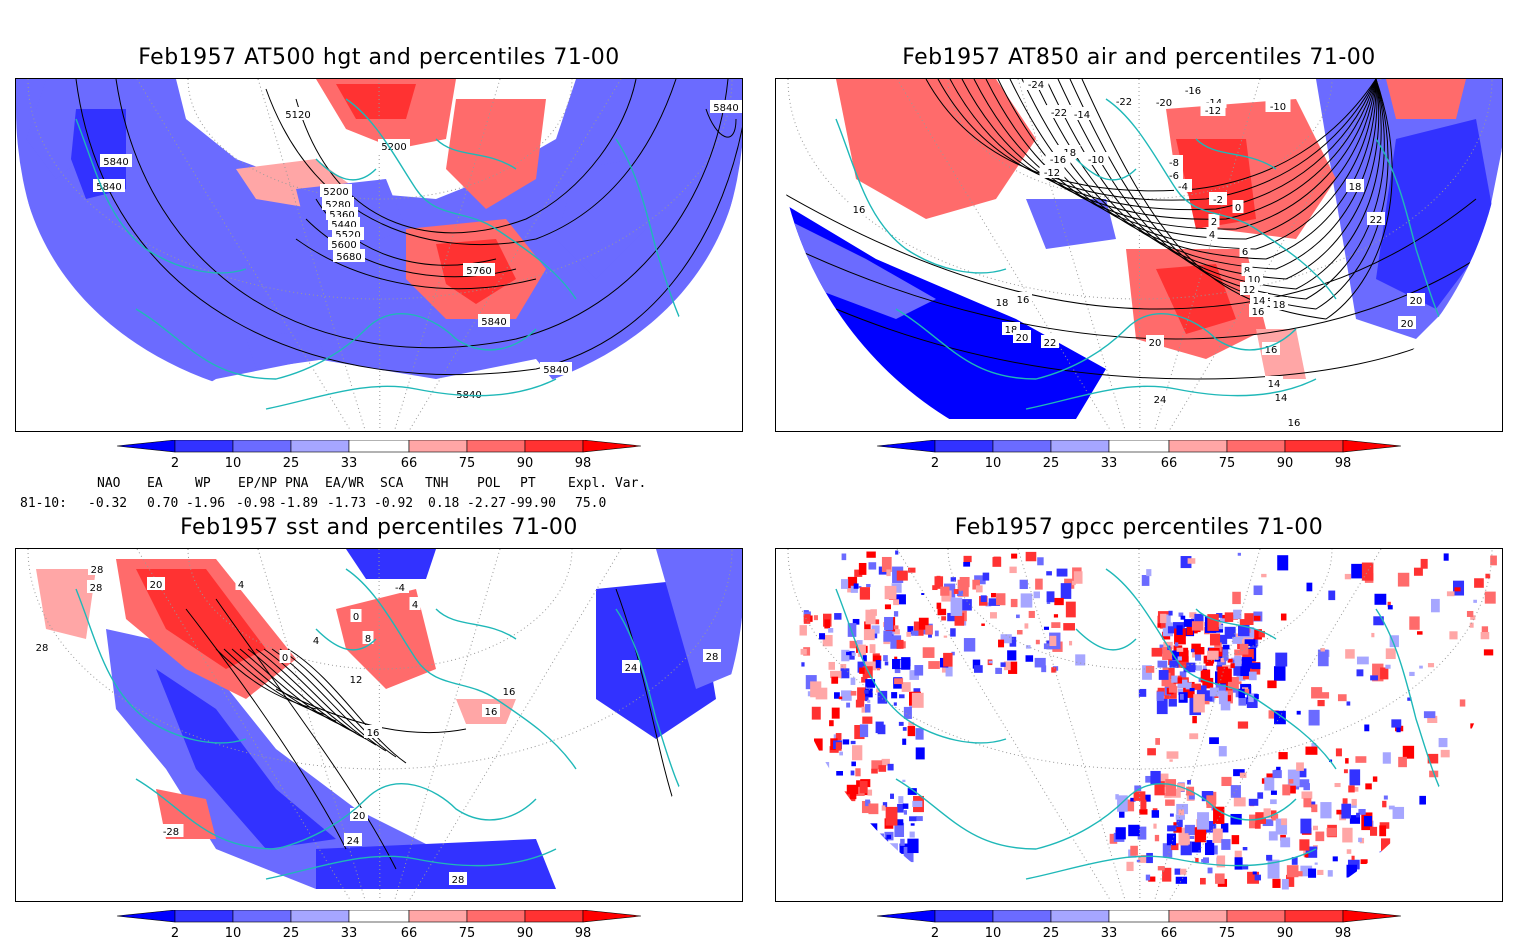 This screenshot has width=1520, height=949. Describe the element at coordinates (400, 588) in the screenshot. I see `contour-label: -4` at that location.